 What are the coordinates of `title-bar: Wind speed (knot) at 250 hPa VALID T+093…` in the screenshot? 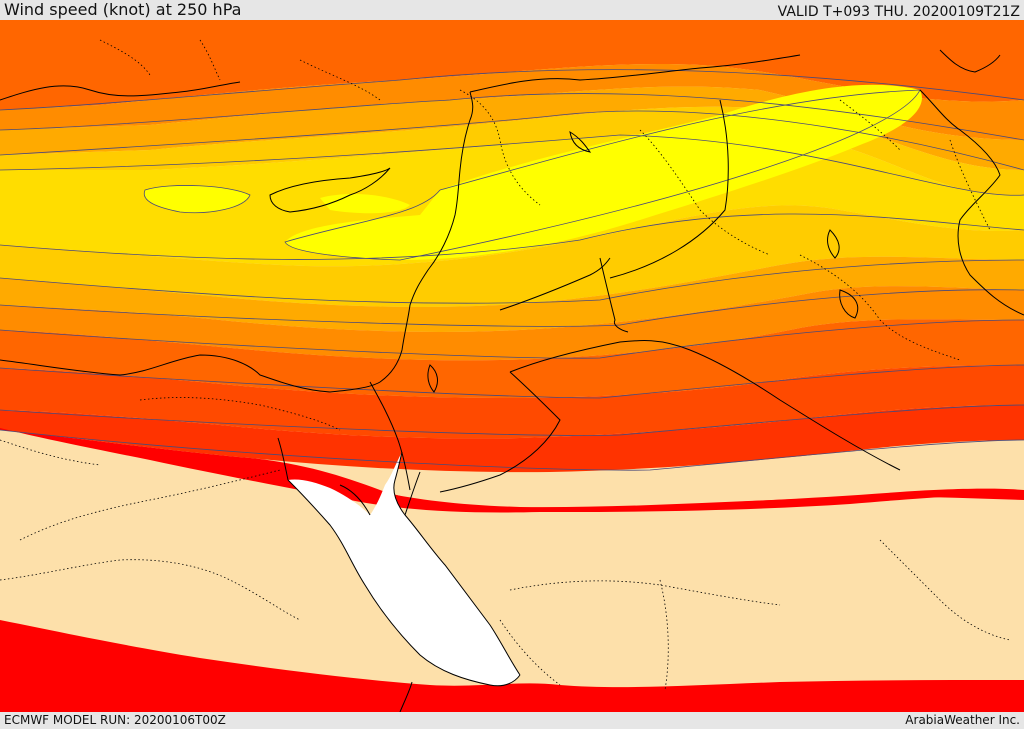 It's located at (512, 10).